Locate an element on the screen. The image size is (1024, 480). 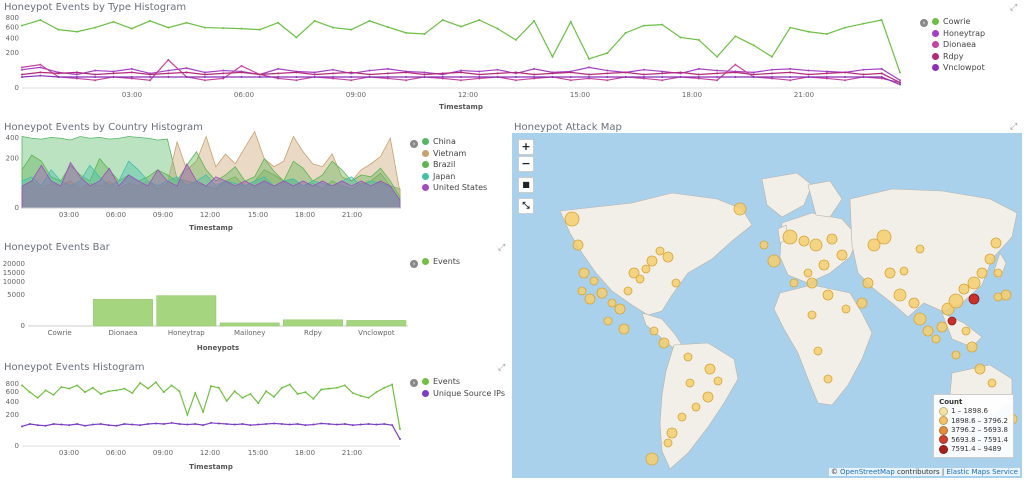
legend-item: United States is located at coordinates (454, 188).